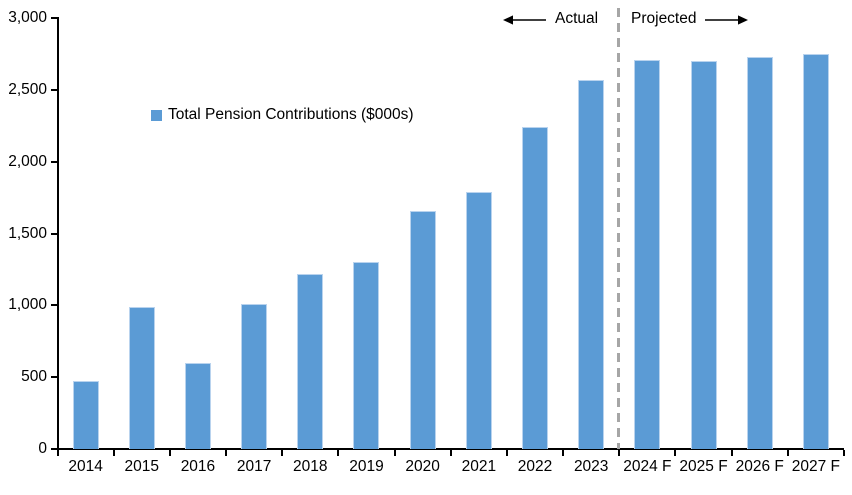 This screenshot has width=852, height=495. I want to click on x-axis-label: 2021, so click(479, 466).